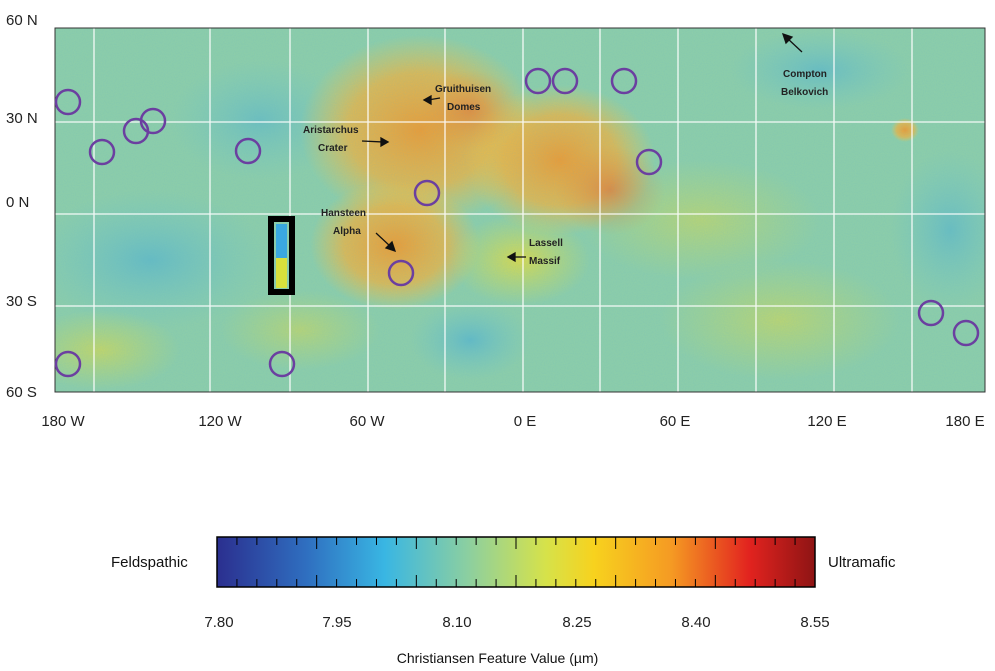 The width and height of the screenshot is (995, 671). I want to click on feature-label-aristarchus: Aristarchus Crater, so click(332, 139).